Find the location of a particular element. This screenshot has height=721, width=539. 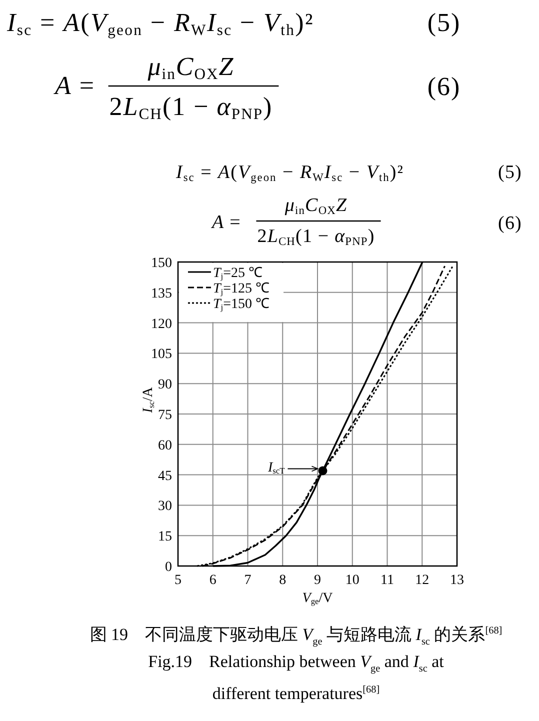

x-axis-title: V$_{ge}$/V is located at coordinates (317, 598).